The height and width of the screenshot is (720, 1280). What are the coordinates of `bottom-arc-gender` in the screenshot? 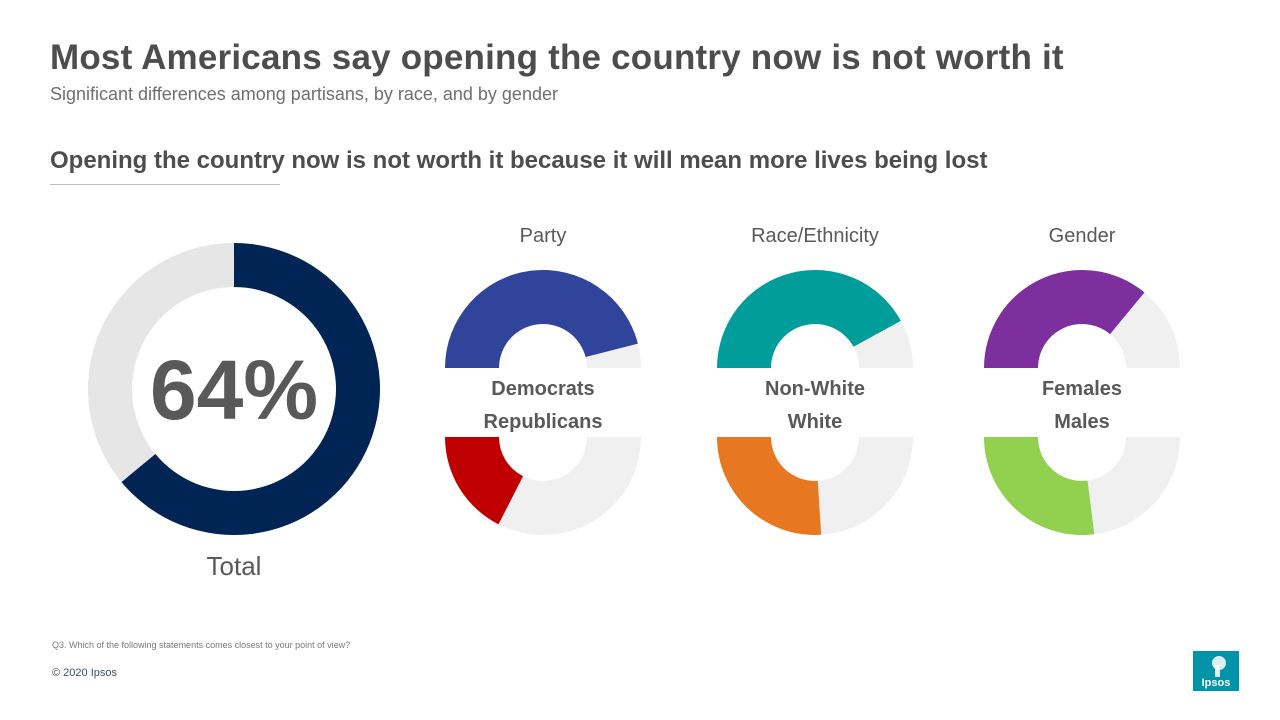 It's located at (1039, 486).